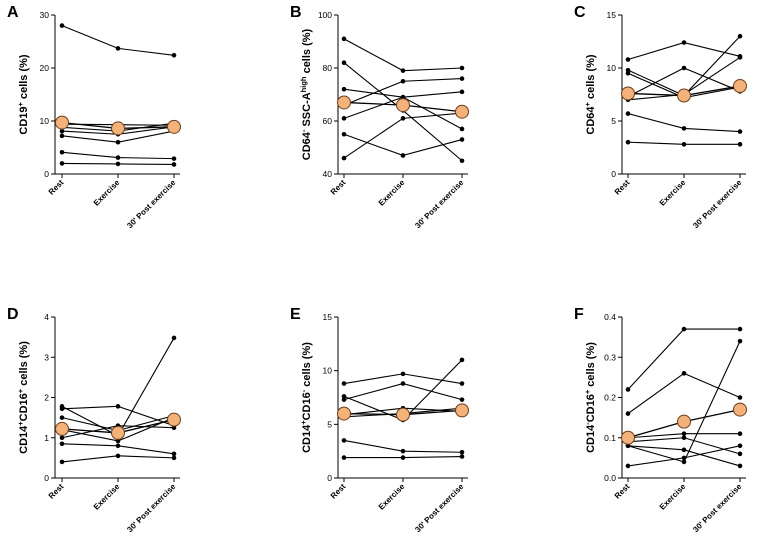 This screenshot has width=783, height=546. I want to click on y-tick-label: 5, so click(613, 121).